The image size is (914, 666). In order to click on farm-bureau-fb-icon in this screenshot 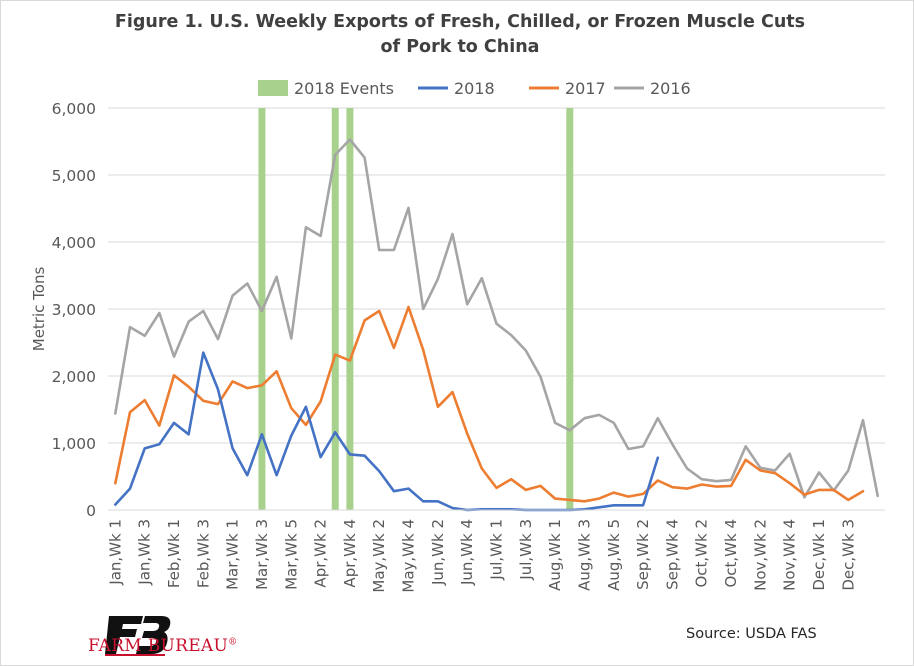, I will do `click(138, 636)`.